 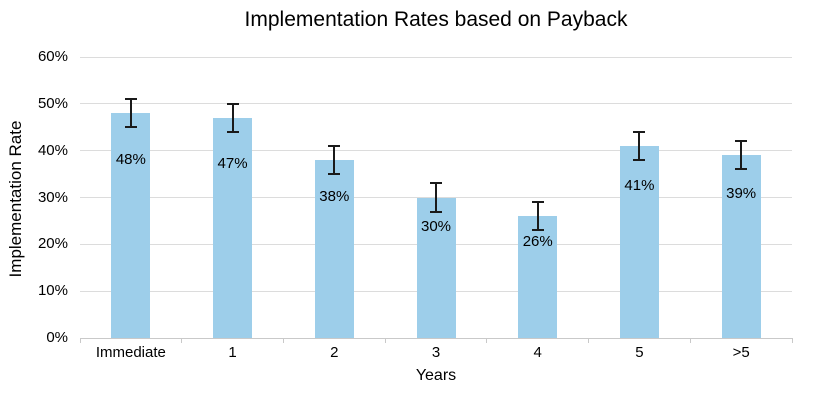 I want to click on x-category-label: >5, so click(x=741, y=352).